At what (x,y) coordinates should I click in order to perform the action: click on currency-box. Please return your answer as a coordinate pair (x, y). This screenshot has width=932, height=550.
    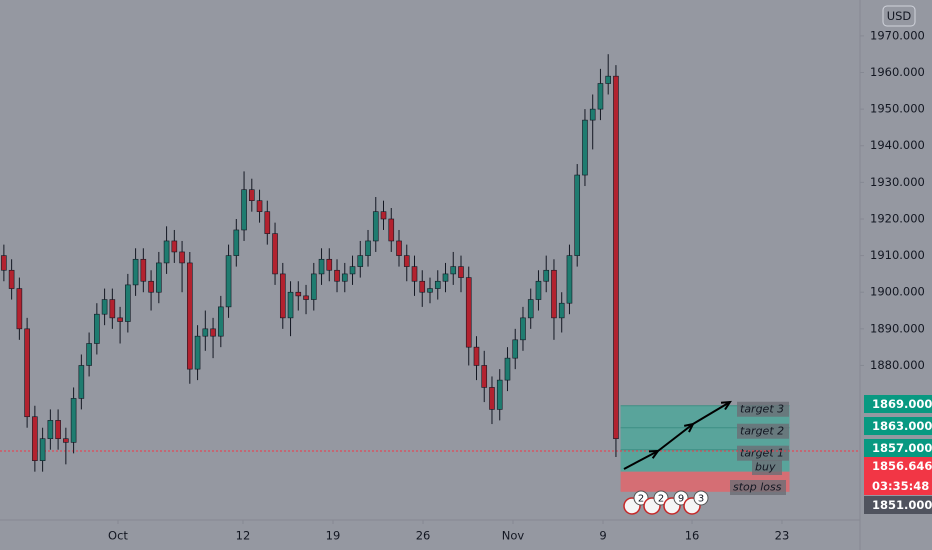
    Looking at the image, I should click on (899, 16).